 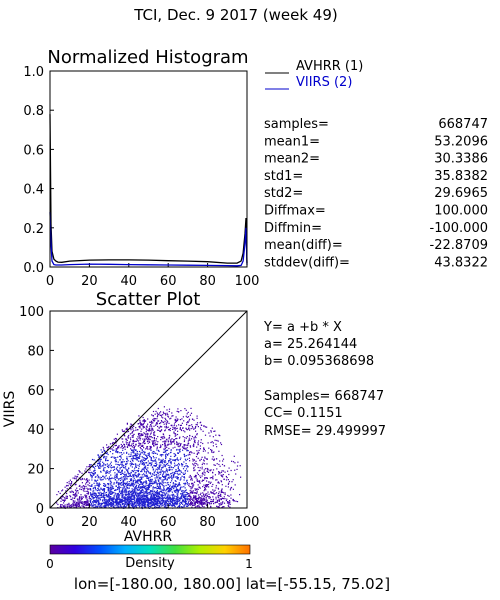 What do you see at coordinates (129, 522) in the screenshot?
I see `scatter-x-tick-label: 40` at bounding box center [129, 522].